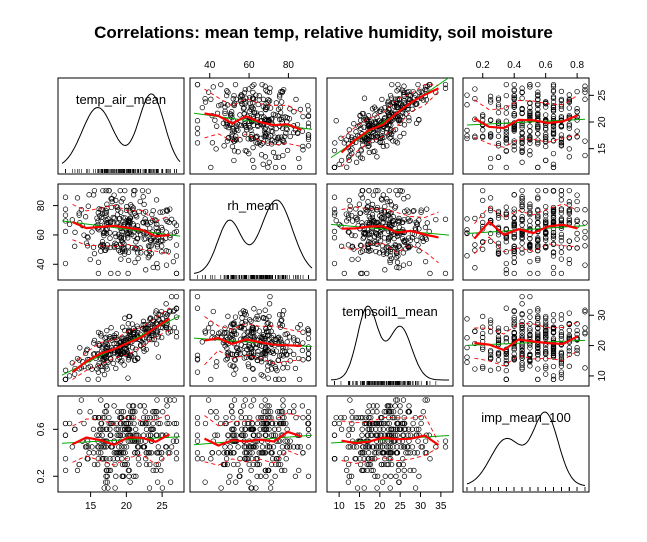 Image resolution: width=647 pixels, height=542 pixels. Describe the element at coordinates (121, 444) in the screenshot. I see `panel-imp_mean_100-vs-temp_air_mean` at that location.